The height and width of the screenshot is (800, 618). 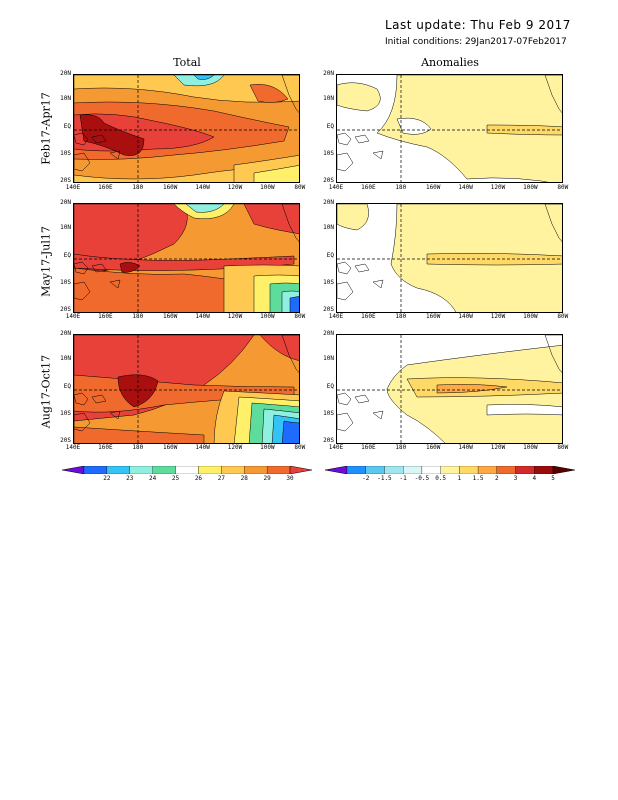 What do you see at coordinates (187, 62) in the screenshot?
I see `column-title-total: Total` at bounding box center [187, 62].